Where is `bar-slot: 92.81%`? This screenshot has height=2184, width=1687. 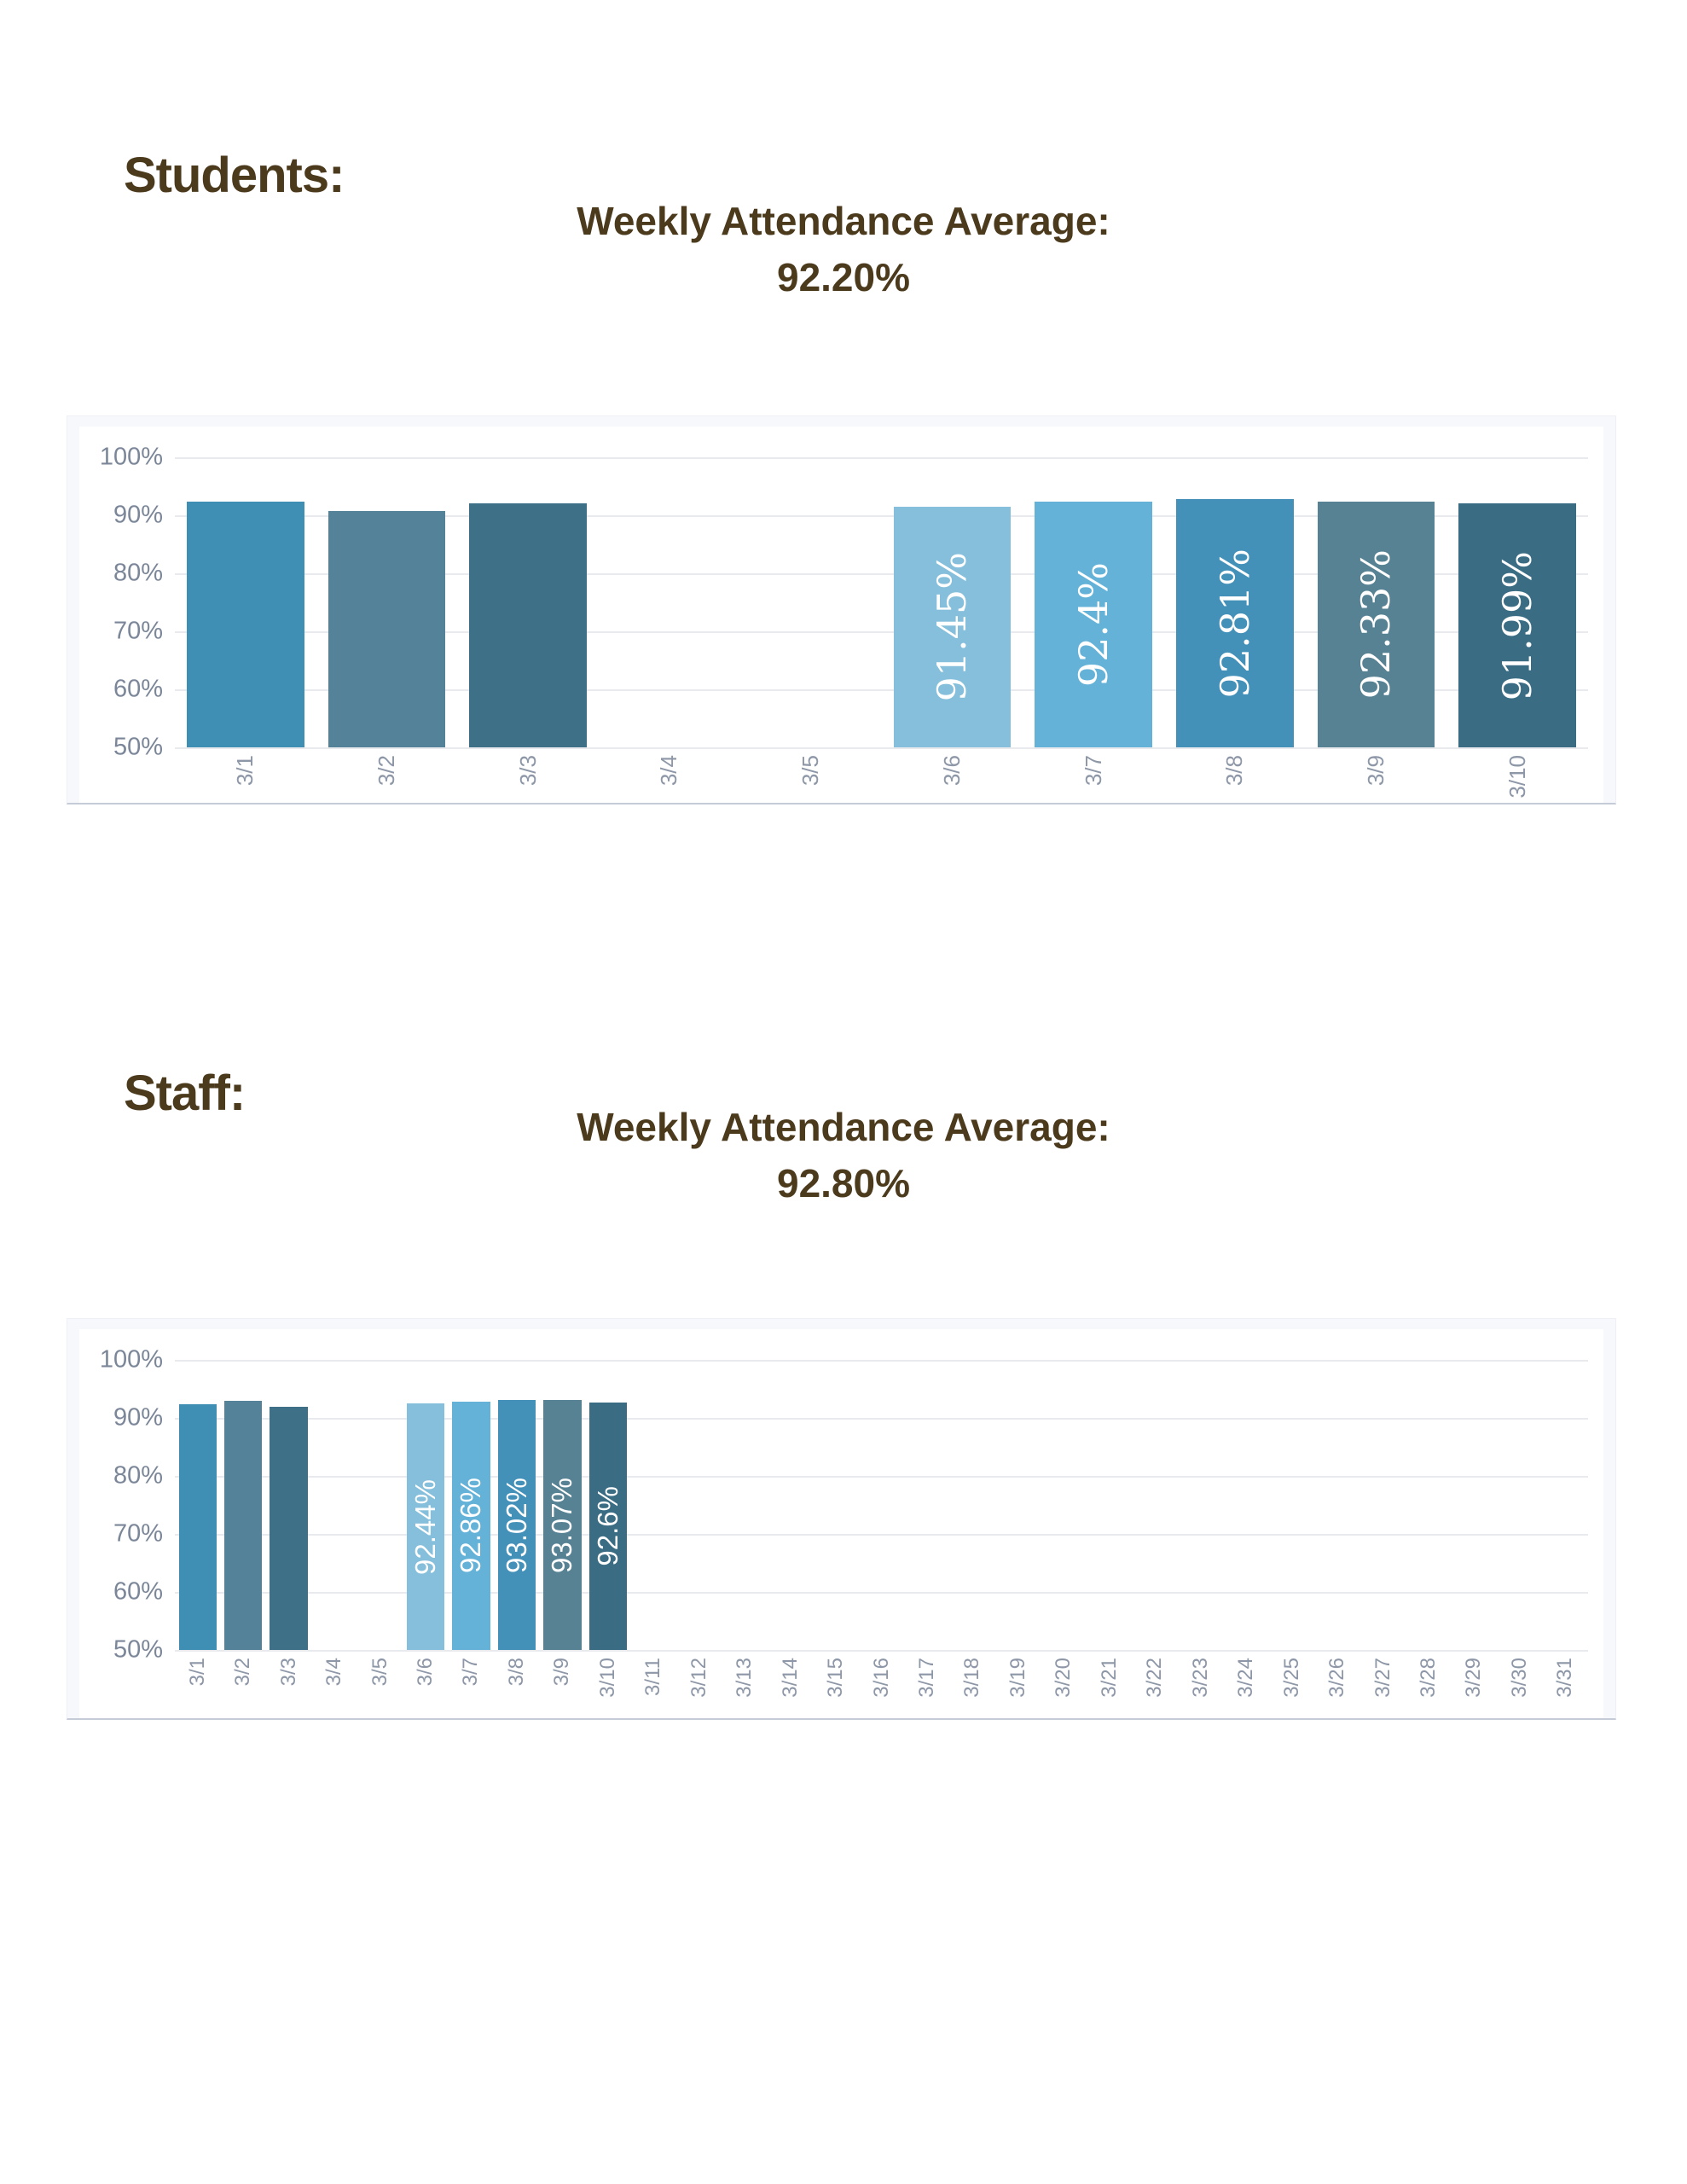 bar-slot: 92.81% is located at coordinates (1235, 602).